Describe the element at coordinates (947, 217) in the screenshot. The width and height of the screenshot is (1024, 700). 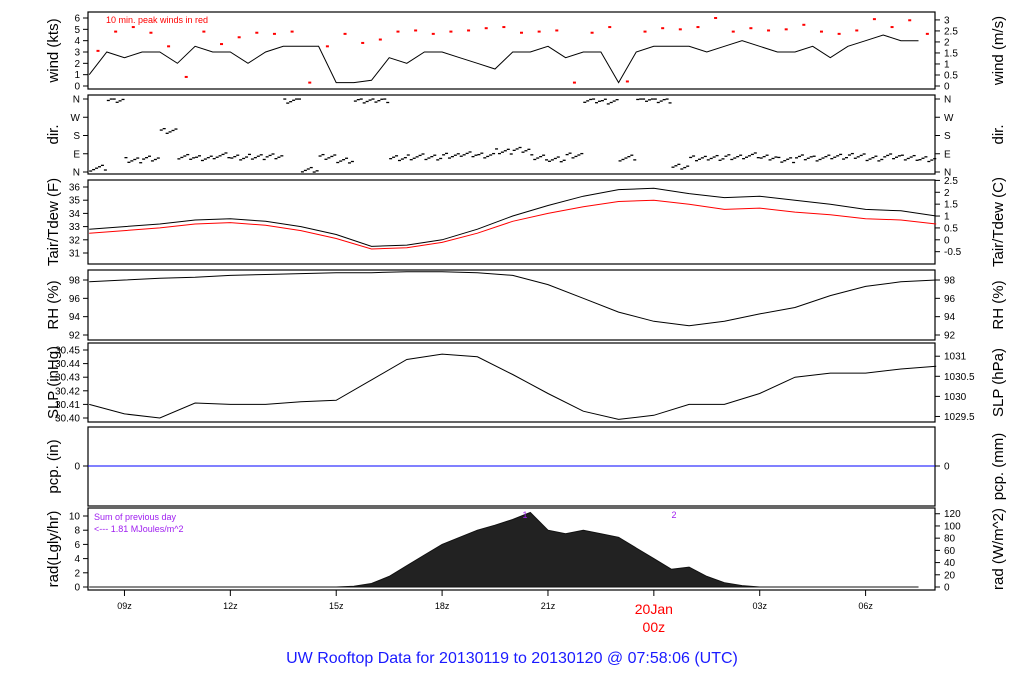
I see `tair-tick-label-right: 1` at that location.